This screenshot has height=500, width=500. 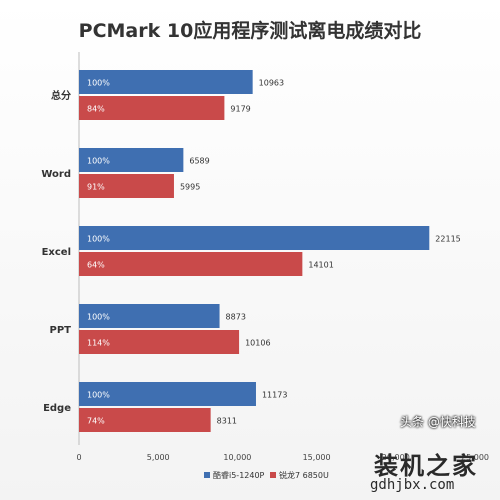 What do you see at coordinates (396, 457) in the screenshot?
I see `x-tick-label: 20,000` at bounding box center [396, 457].